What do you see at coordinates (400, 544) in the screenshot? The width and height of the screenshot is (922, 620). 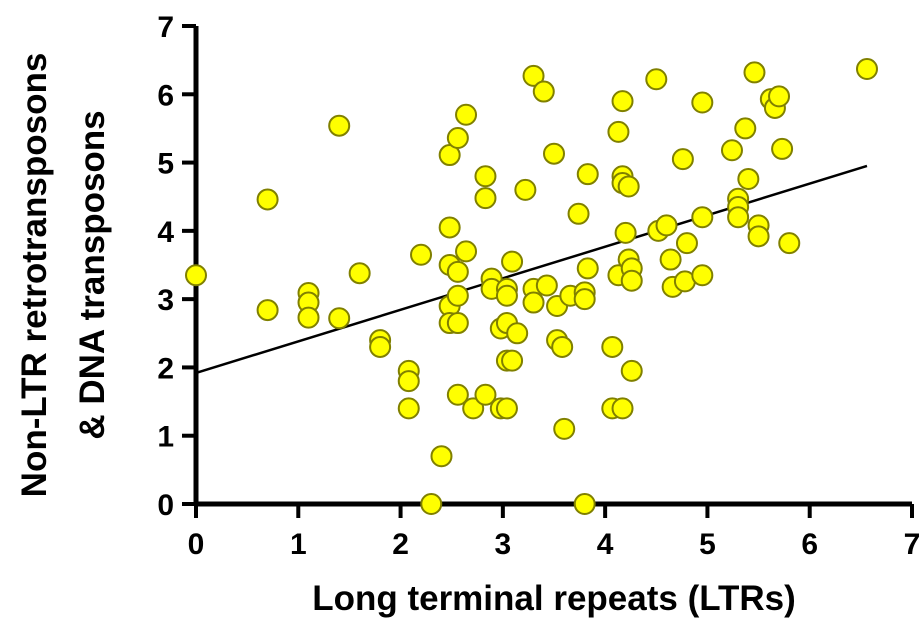 I see `x-tick-label: 2` at bounding box center [400, 544].